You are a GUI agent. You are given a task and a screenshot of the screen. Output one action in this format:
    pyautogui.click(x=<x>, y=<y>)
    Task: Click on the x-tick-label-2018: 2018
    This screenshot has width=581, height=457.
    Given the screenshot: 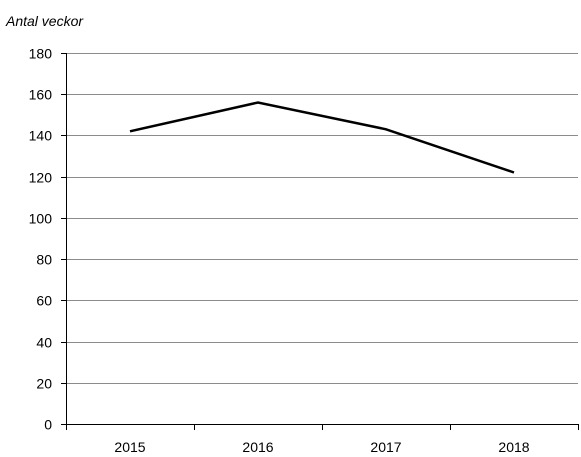 What is the action you would take?
    pyautogui.click(x=513, y=447)
    